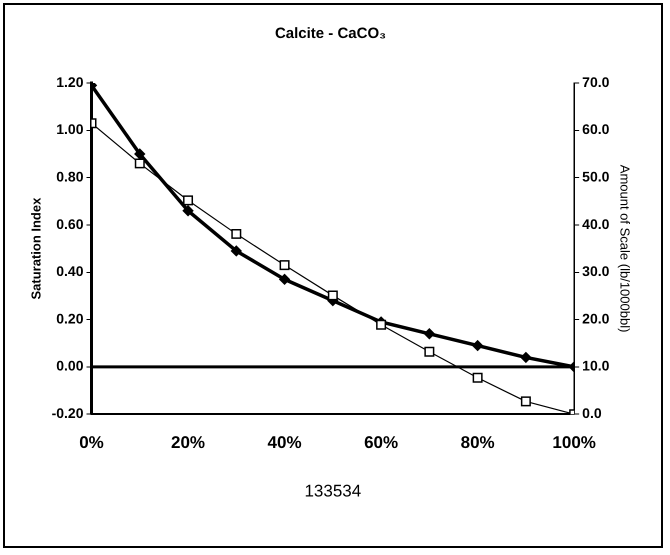 This screenshot has height=555, width=670. What do you see at coordinates (596, 176) in the screenshot?
I see `y2-tick-label: 50.0` at bounding box center [596, 176].